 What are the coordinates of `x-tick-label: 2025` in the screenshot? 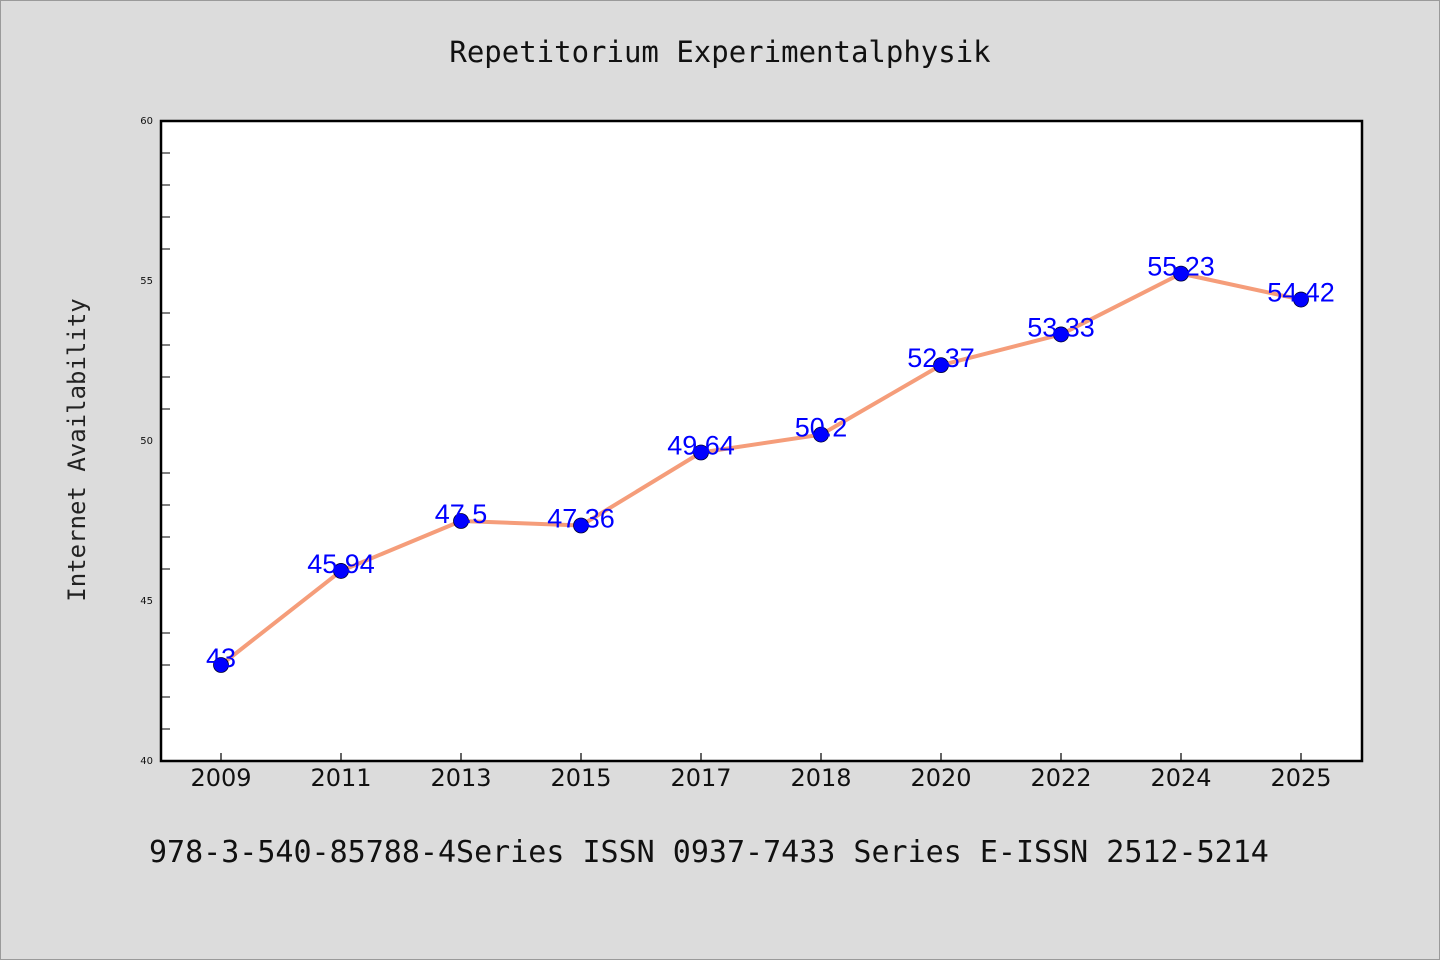 It's located at (1300, 778).